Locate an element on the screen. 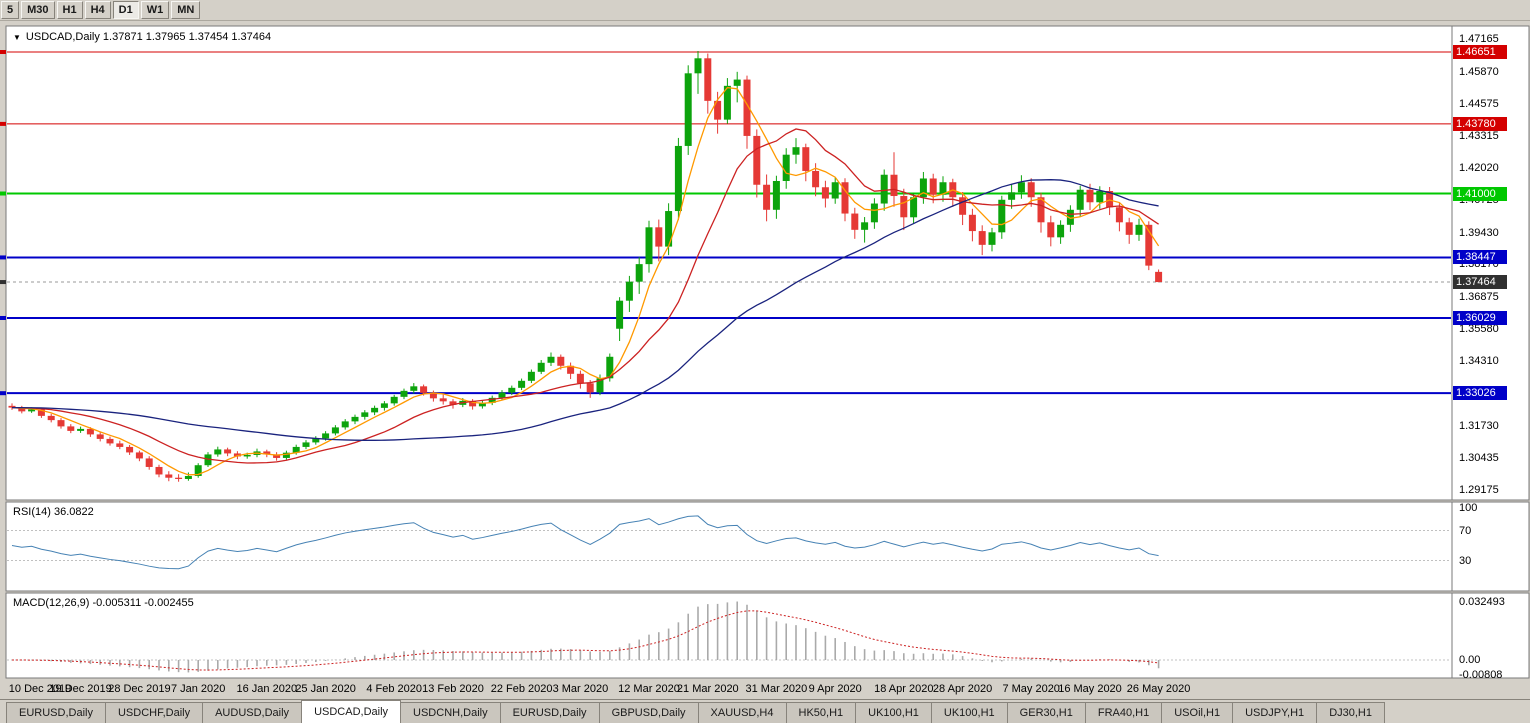  chart-tab-usdcnh-daily: USDCNH,Daily is located at coordinates (450, 712).